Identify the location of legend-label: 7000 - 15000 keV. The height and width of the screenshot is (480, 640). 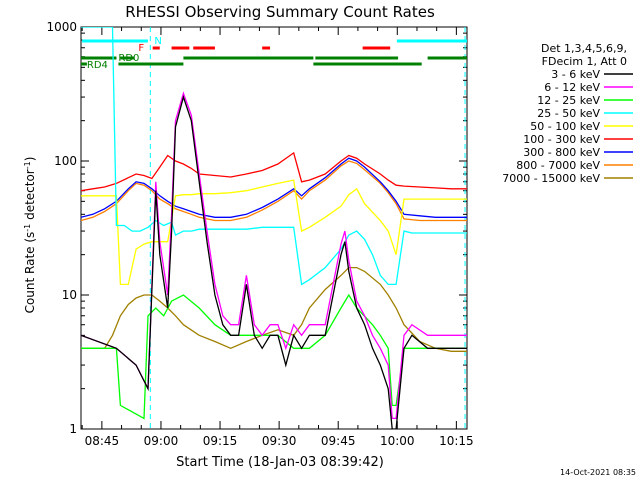
(551, 178).